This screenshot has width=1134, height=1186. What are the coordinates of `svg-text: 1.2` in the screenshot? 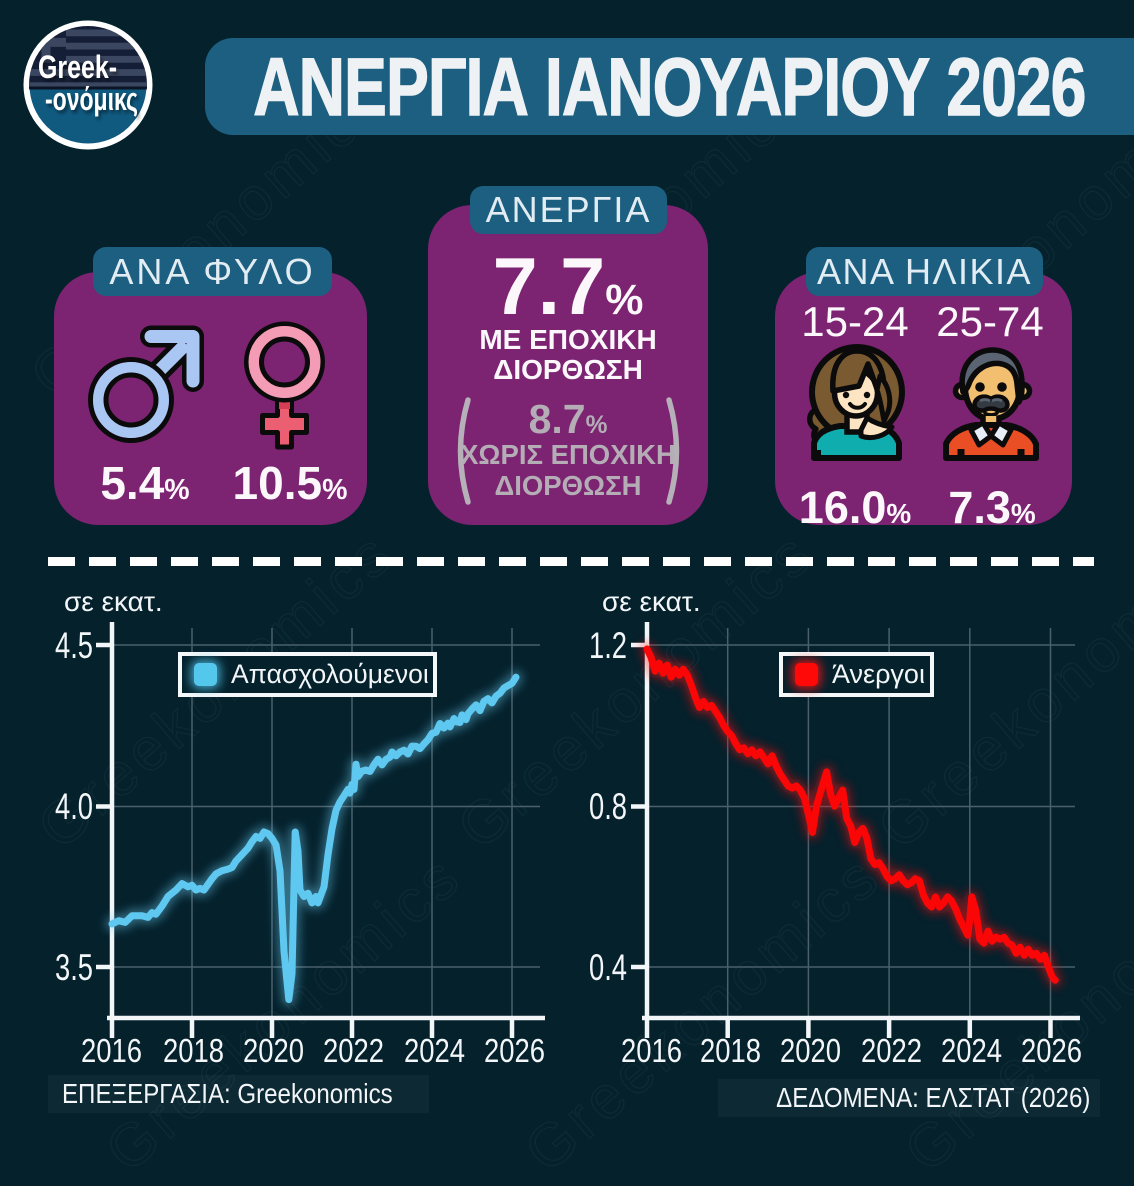 It's located at (608, 645).